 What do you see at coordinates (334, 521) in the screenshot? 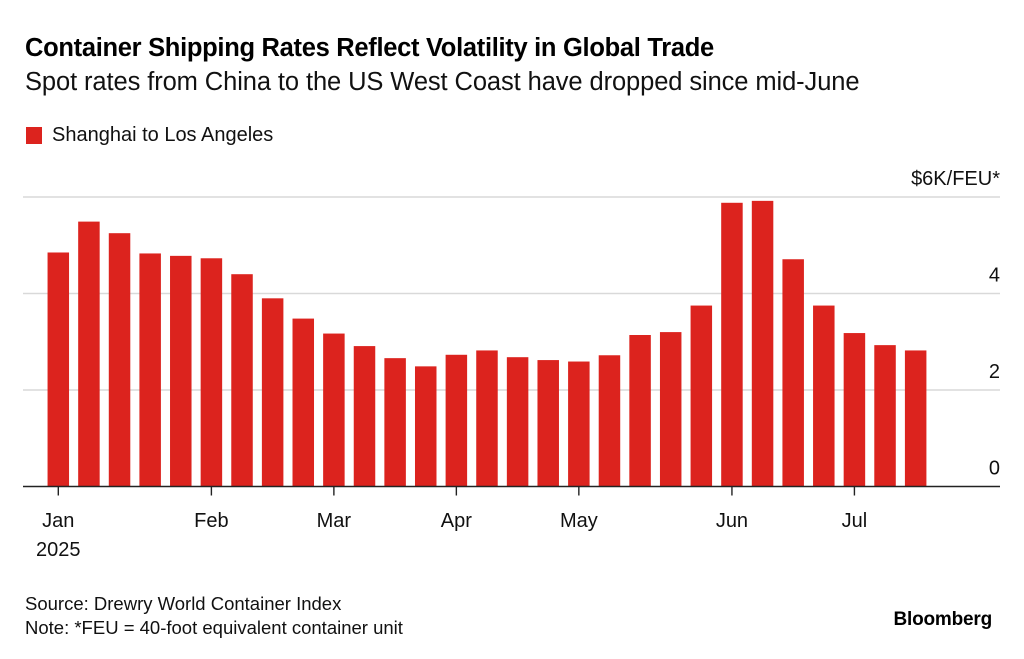
I see `x-tick-label: Mar` at bounding box center [334, 521].